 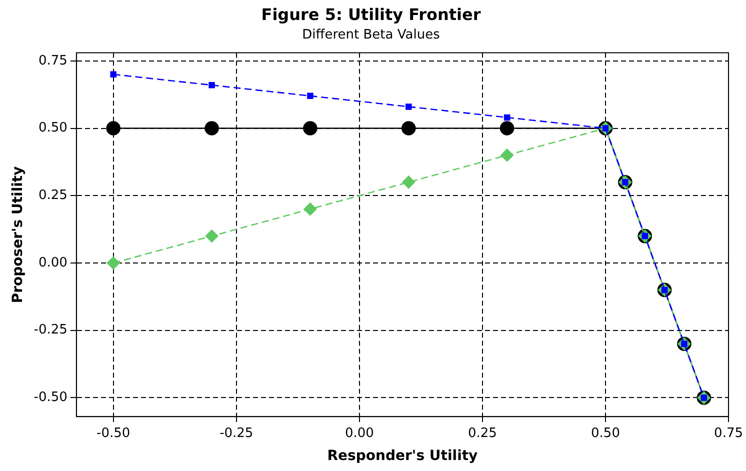 What do you see at coordinates (113, 433) in the screenshot?
I see `x-tick-label: -0.50` at bounding box center [113, 433].